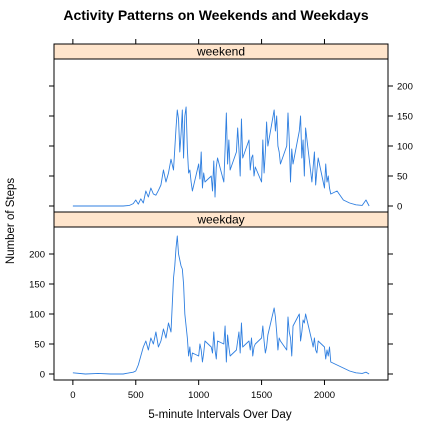 Image resolution: width=432 pixels, height=432 pixels. Describe the element at coordinates (42, 375) in the screenshot. I see `y-tick-label-weekday: 0` at that location.